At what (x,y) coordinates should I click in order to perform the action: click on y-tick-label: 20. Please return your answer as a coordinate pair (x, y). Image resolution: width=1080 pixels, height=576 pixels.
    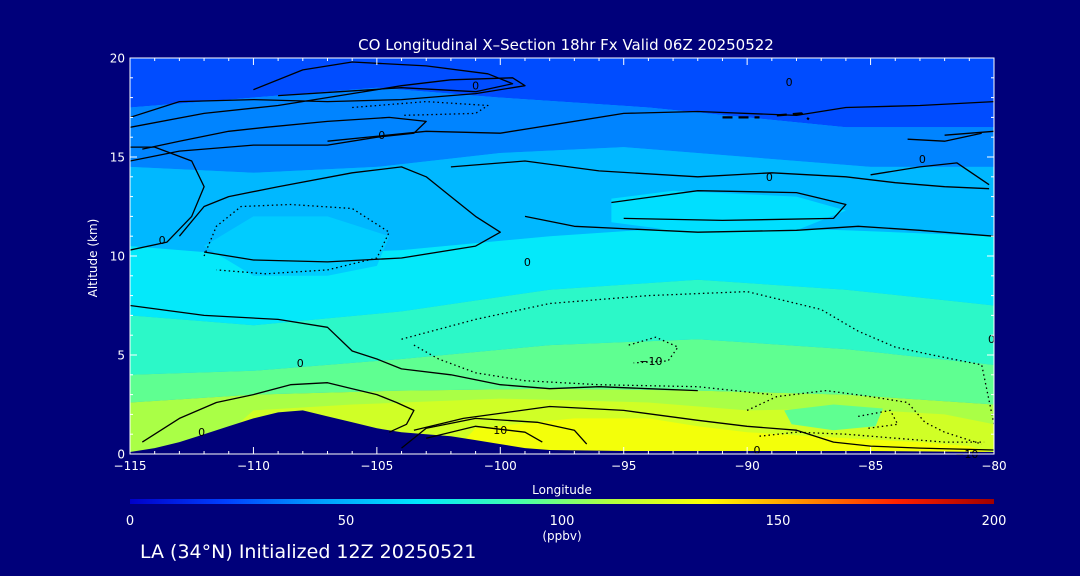
    Looking at the image, I should click on (117, 59).